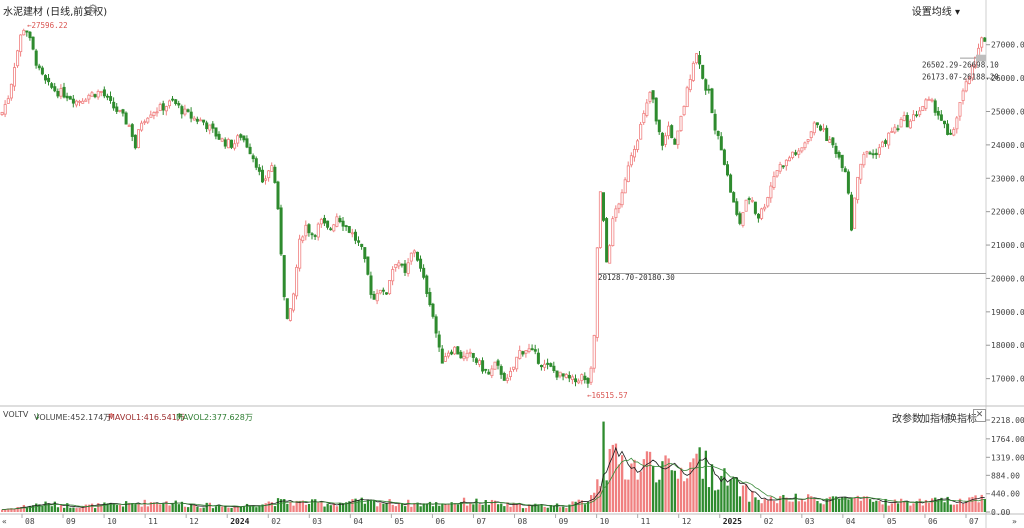  Describe the element at coordinates (962, 419) in the screenshot. I see `switch-indicator-button: 换指标` at that location.